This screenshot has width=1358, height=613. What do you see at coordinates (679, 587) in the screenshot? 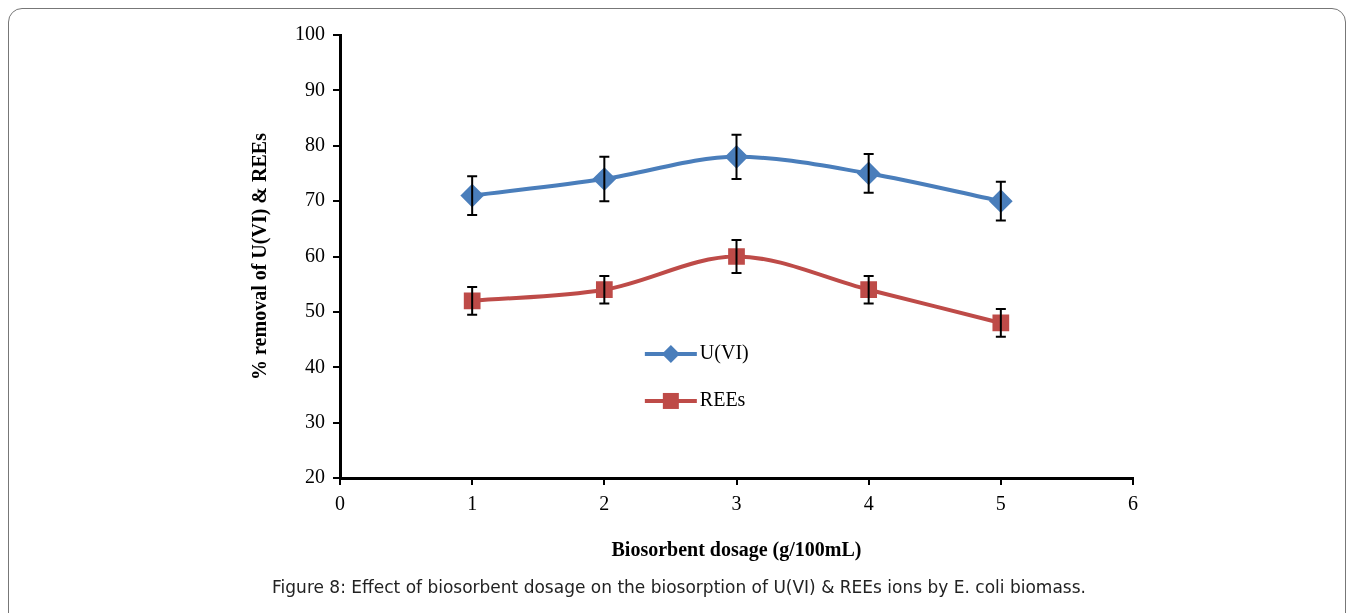
I see `caption: Figure 8: Effect of biosorbent dosage on the biosorption of U(VI) & REEs ions by E. coli biomass.` at bounding box center [679, 587].